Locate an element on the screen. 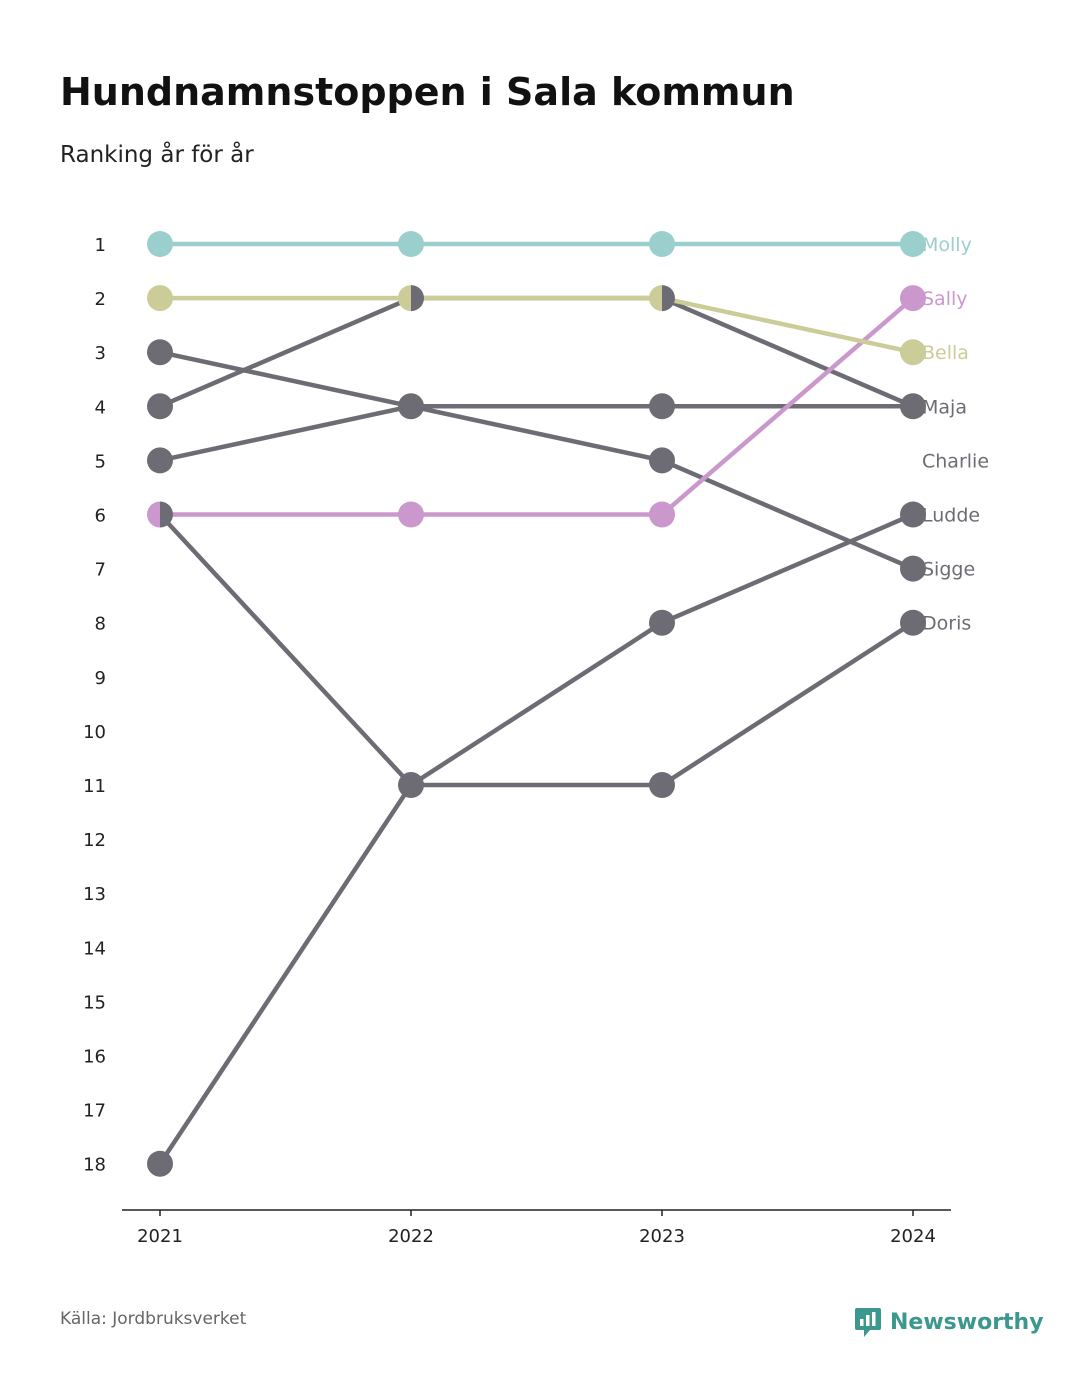 This screenshot has width=1080, height=1400. y-tick-label: 2 is located at coordinates (100, 299).